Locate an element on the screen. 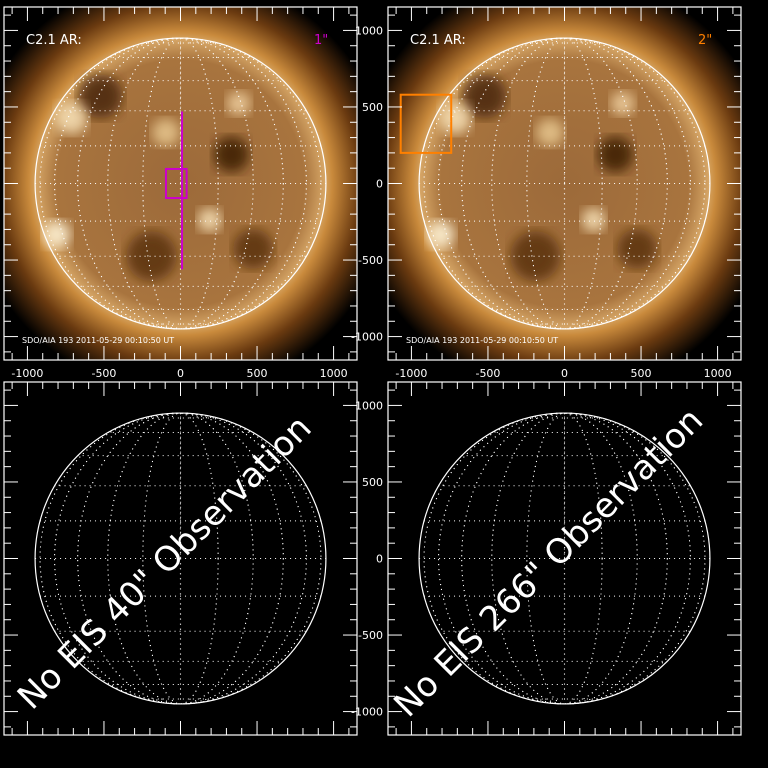  panel-tag: 1" is located at coordinates (321, 40).